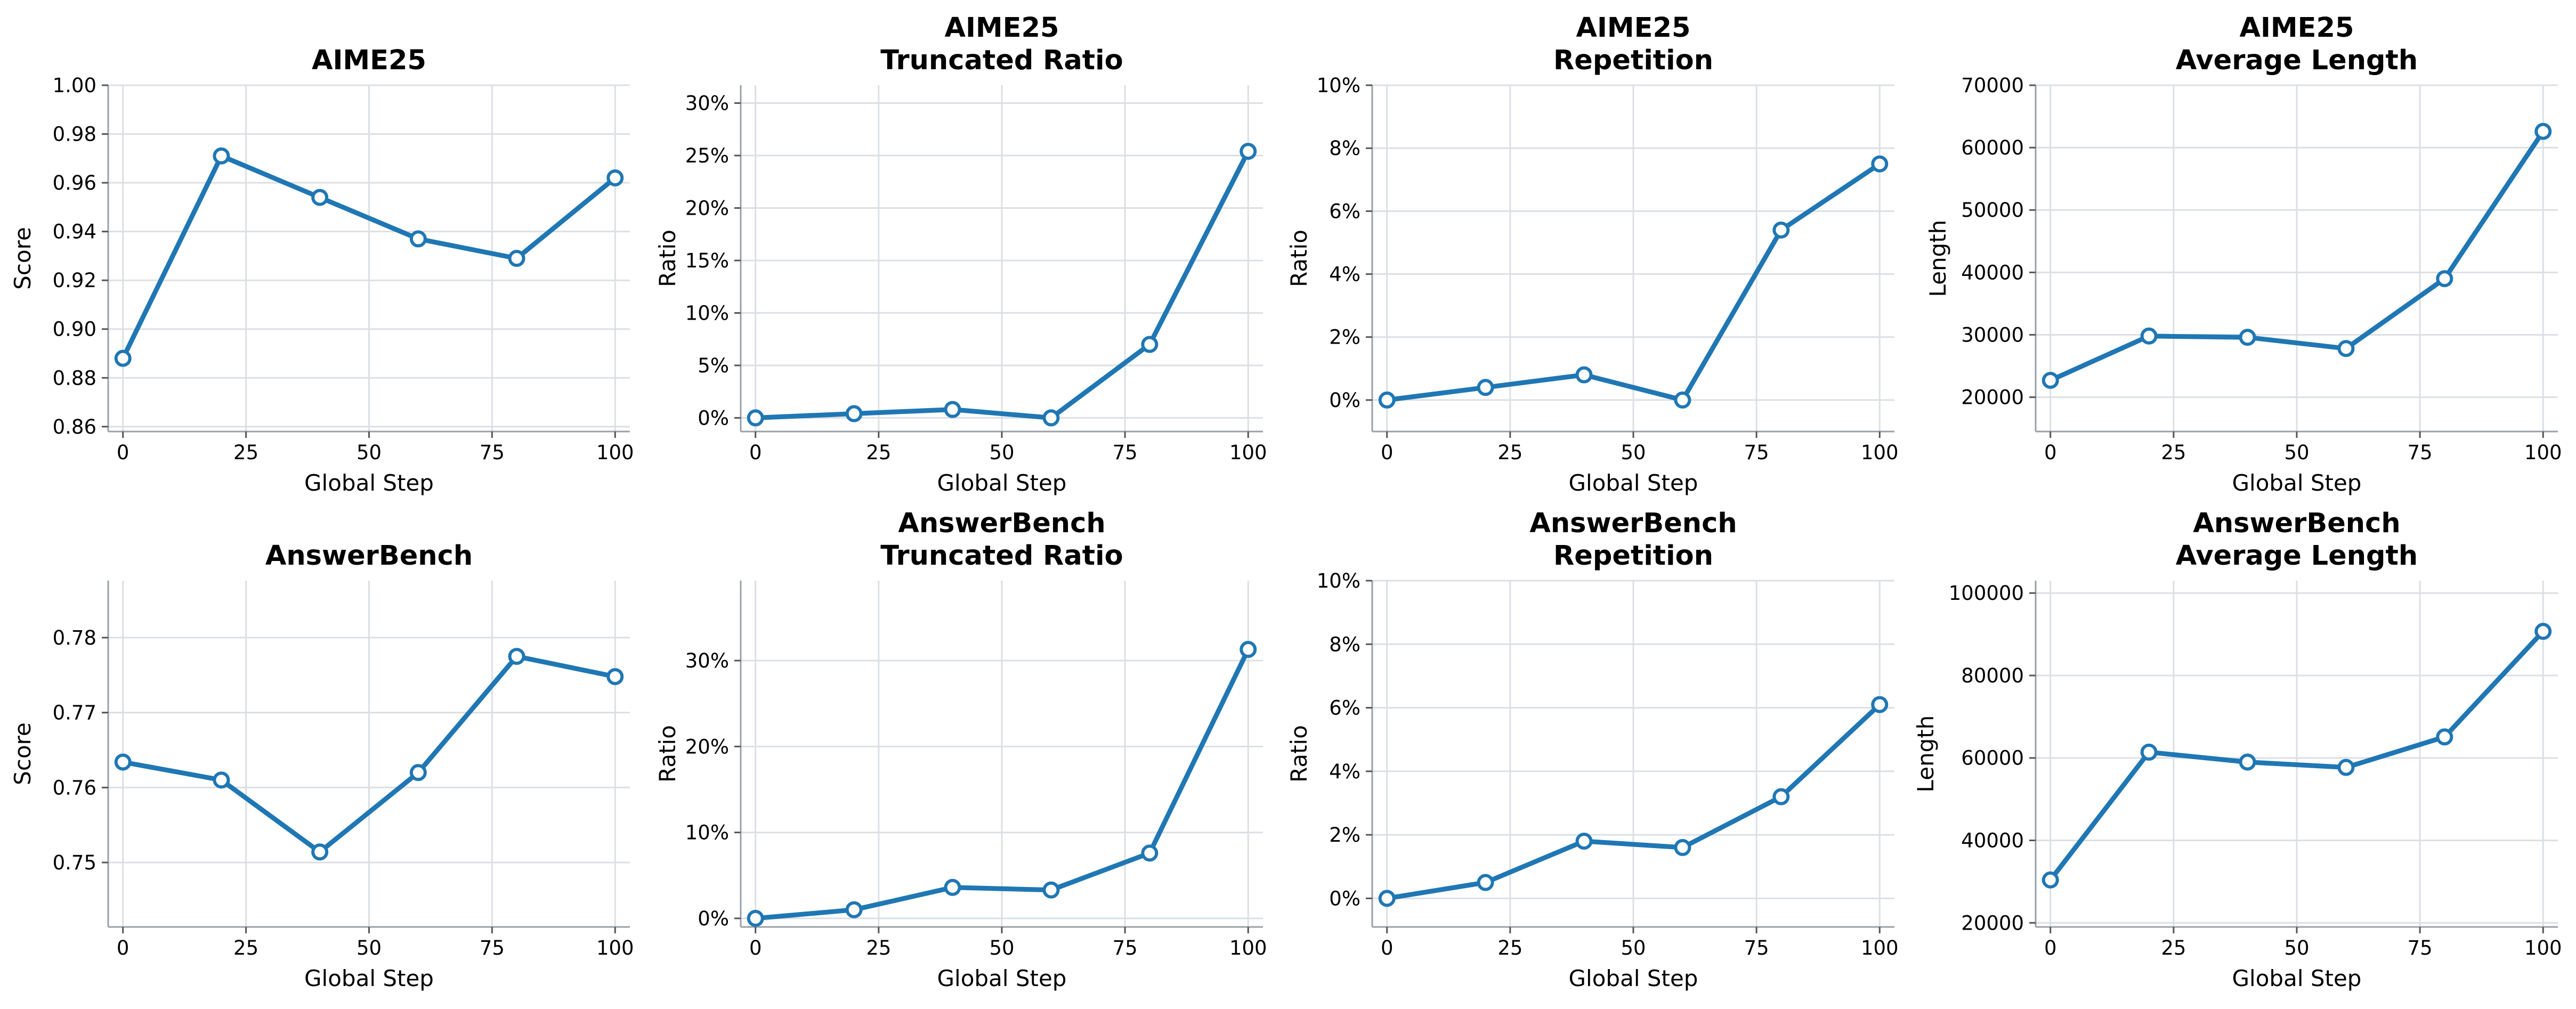 The image size is (2576, 1009). Describe the element at coordinates (74, 637) in the screenshot. I see `y-tick-label: 0.78` at that location.